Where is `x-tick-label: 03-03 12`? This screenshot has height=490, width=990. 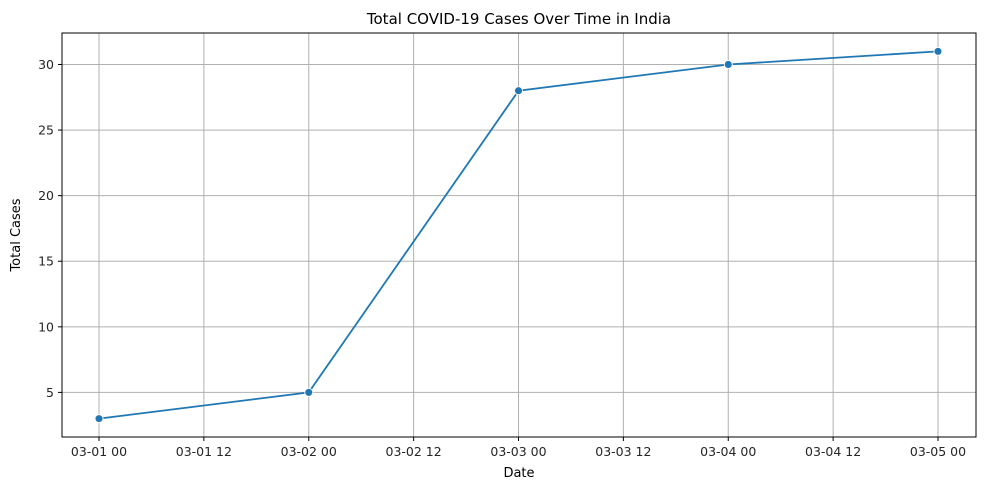 x-tick-label: 03-03 12 is located at coordinates (623, 451).